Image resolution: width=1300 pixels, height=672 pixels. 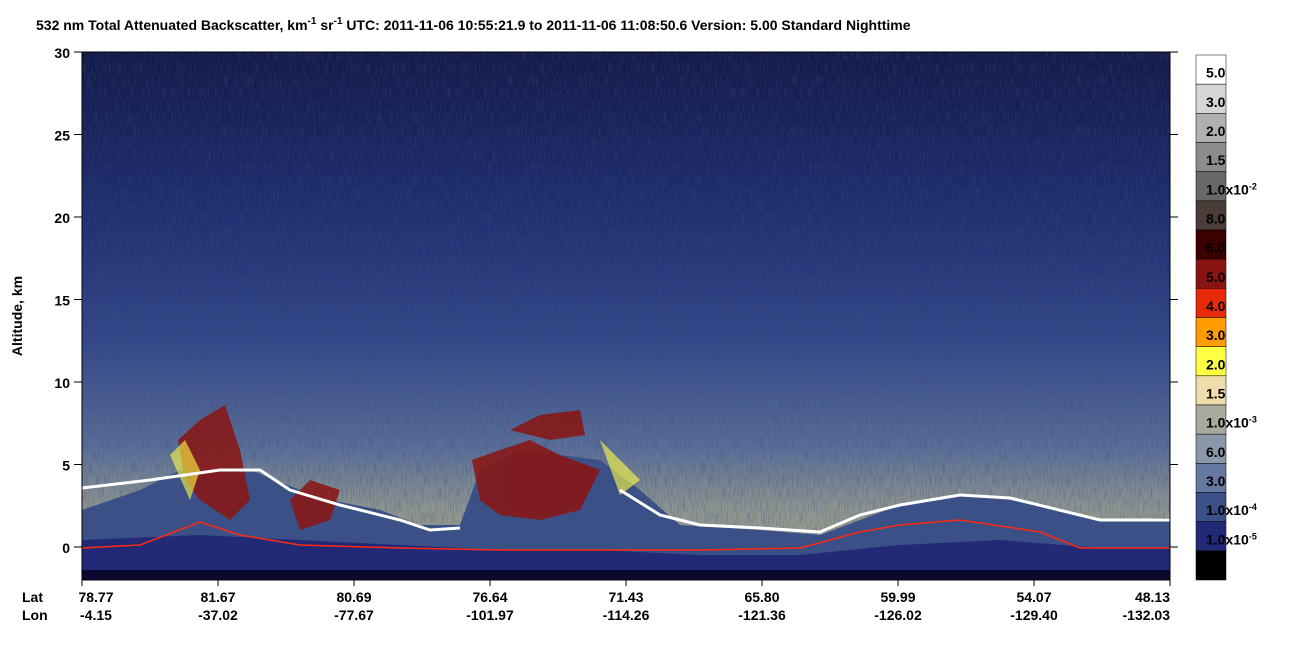 What do you see at coordinates (1253, 507) in the screenshot?
I see `colorbar-label-exp: -4` at bounding box center [1253, 507].